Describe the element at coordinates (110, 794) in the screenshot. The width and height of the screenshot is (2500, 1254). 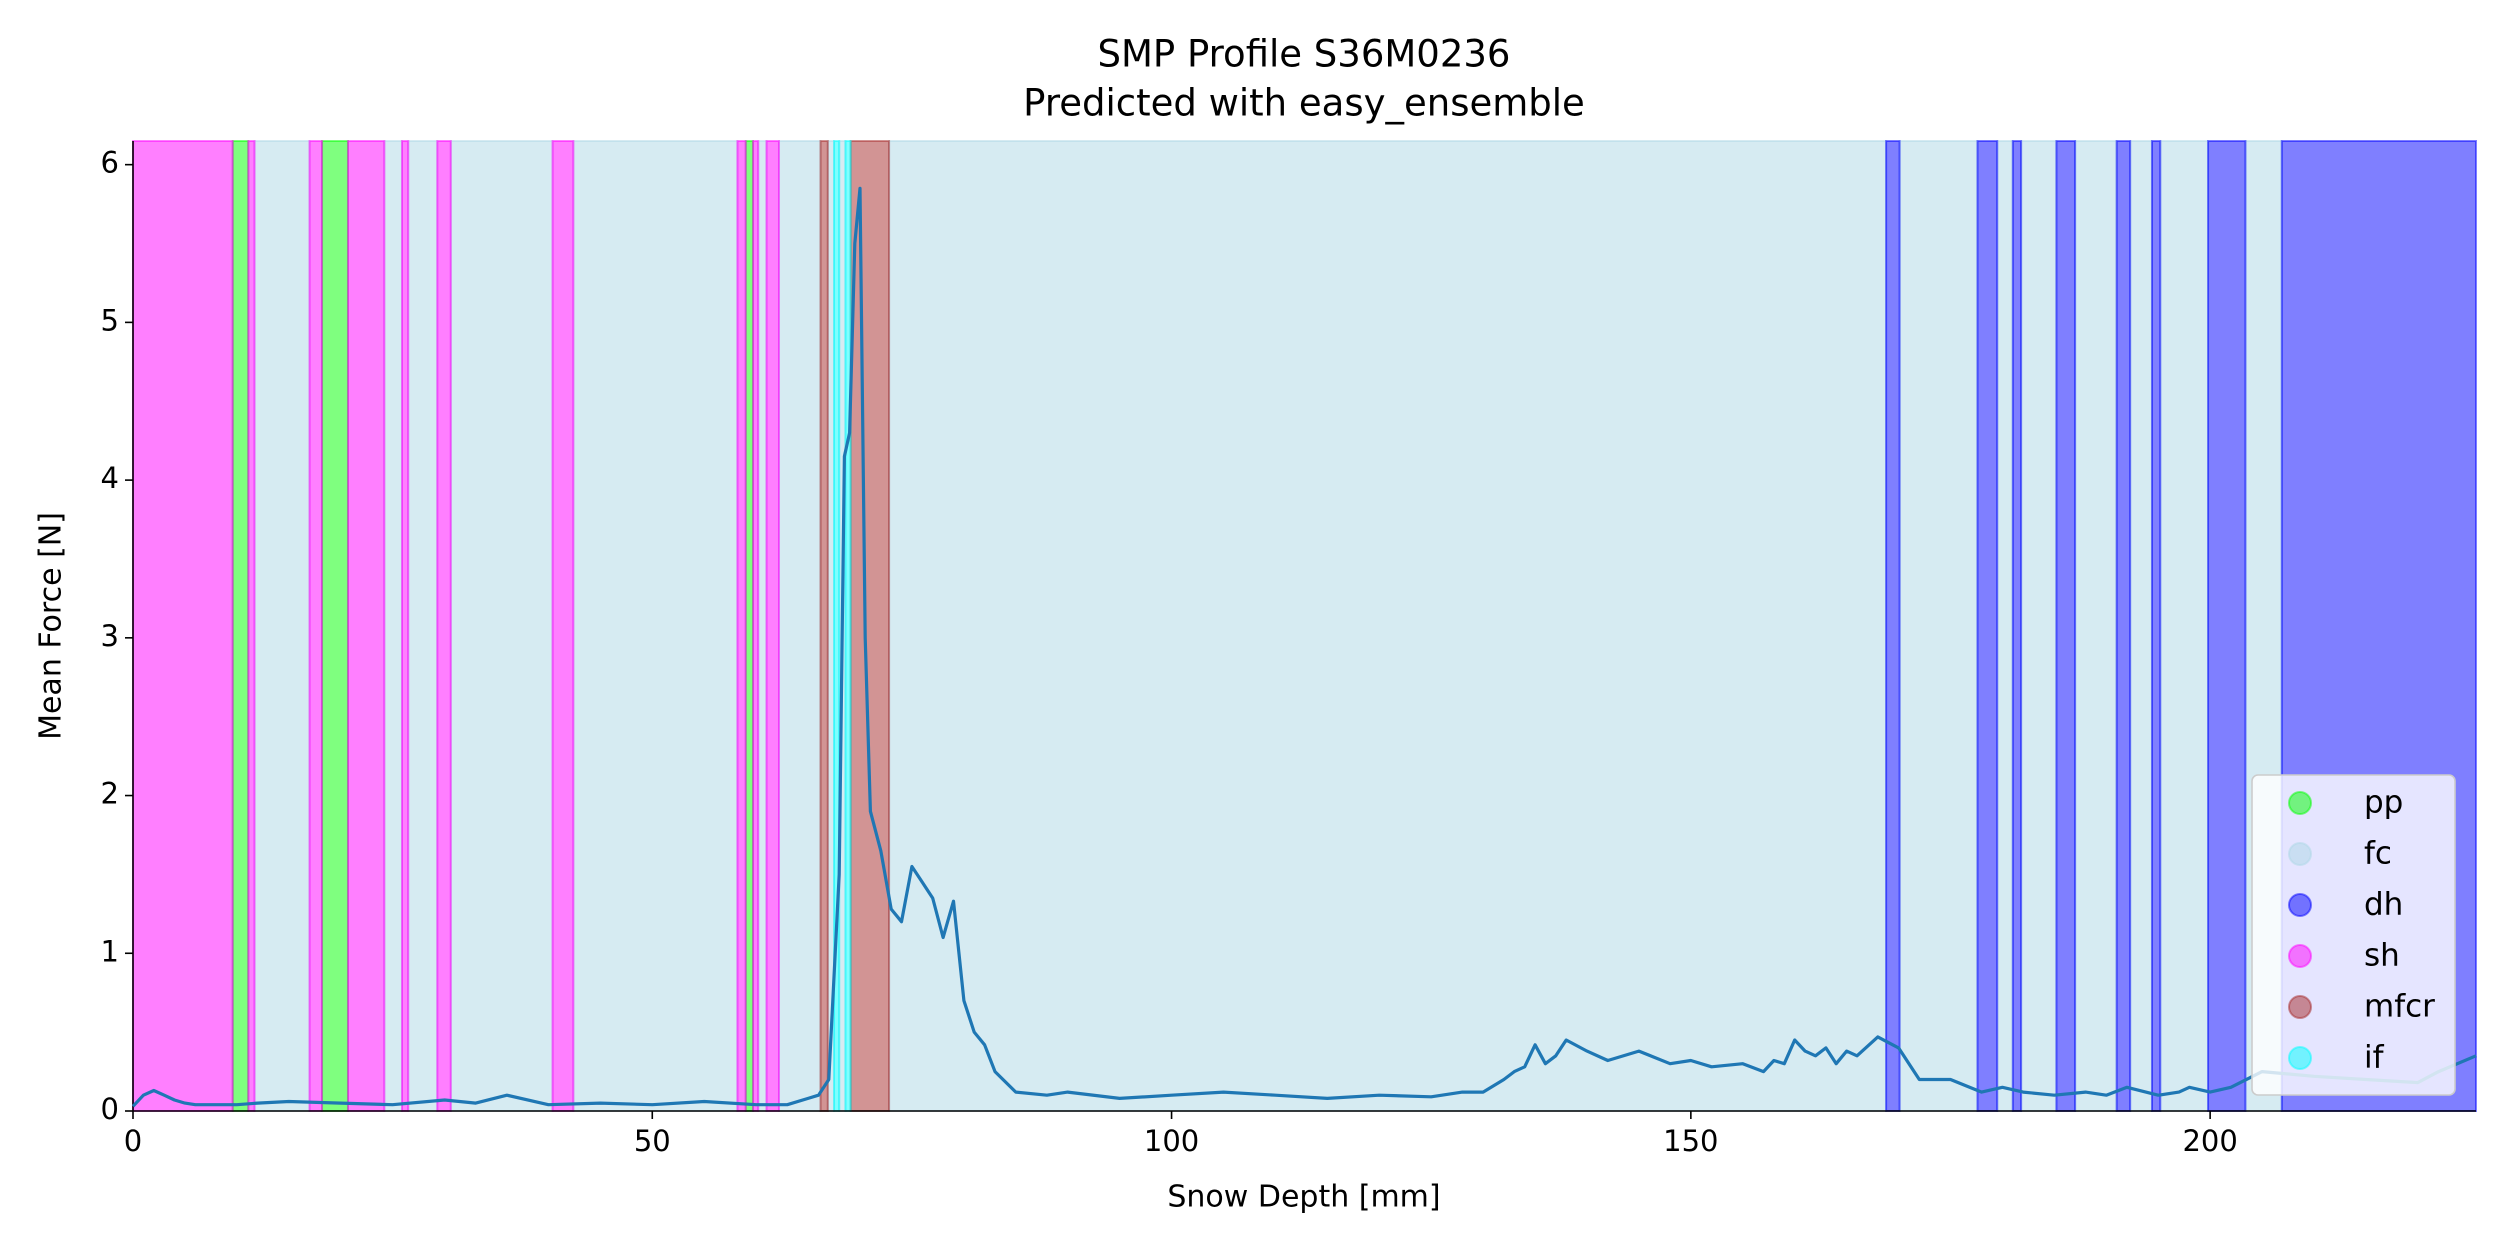
I see `y-tick-label: 2` at that location.